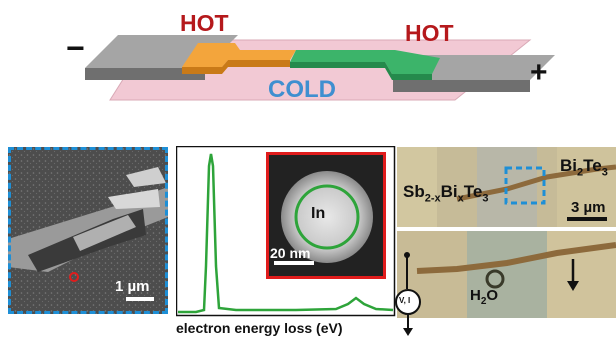 The height and width of the screenshot is (340, 616). I want to click on hot-label-right: HOT, so click(429, 33).